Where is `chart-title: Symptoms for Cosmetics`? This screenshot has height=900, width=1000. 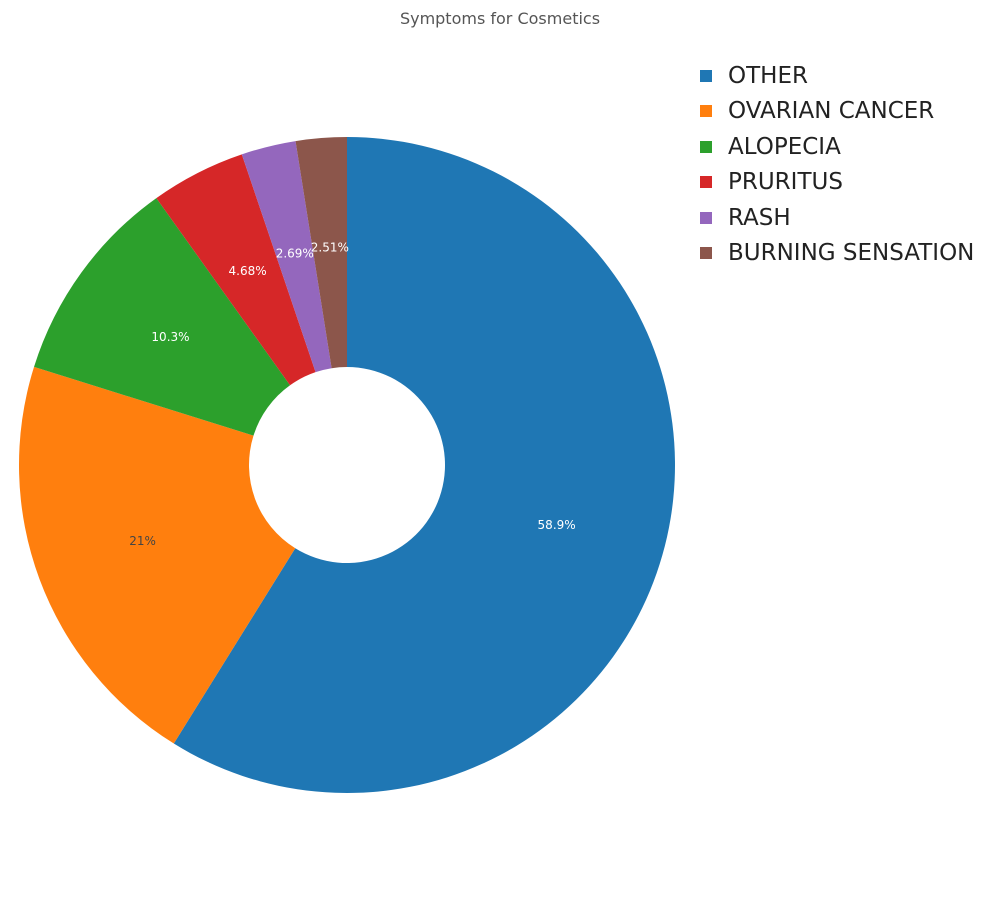 chart-title: Symptoms for Cosmetics is located at coordinates (500, 18).